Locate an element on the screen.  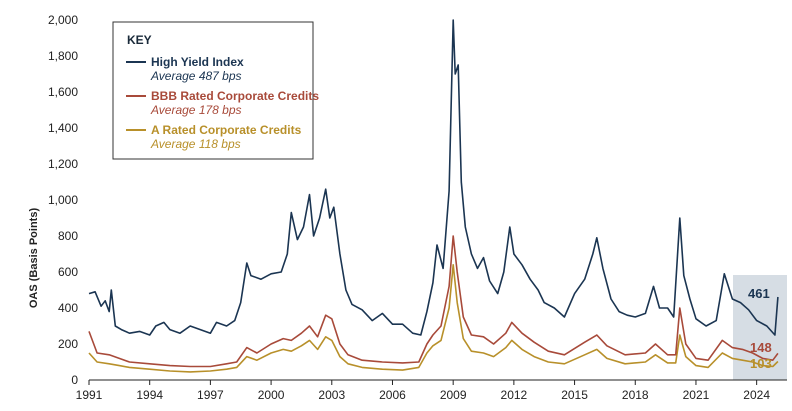
legend-average-a-rated: Average 118 bps is located at coordinates (195, 144).